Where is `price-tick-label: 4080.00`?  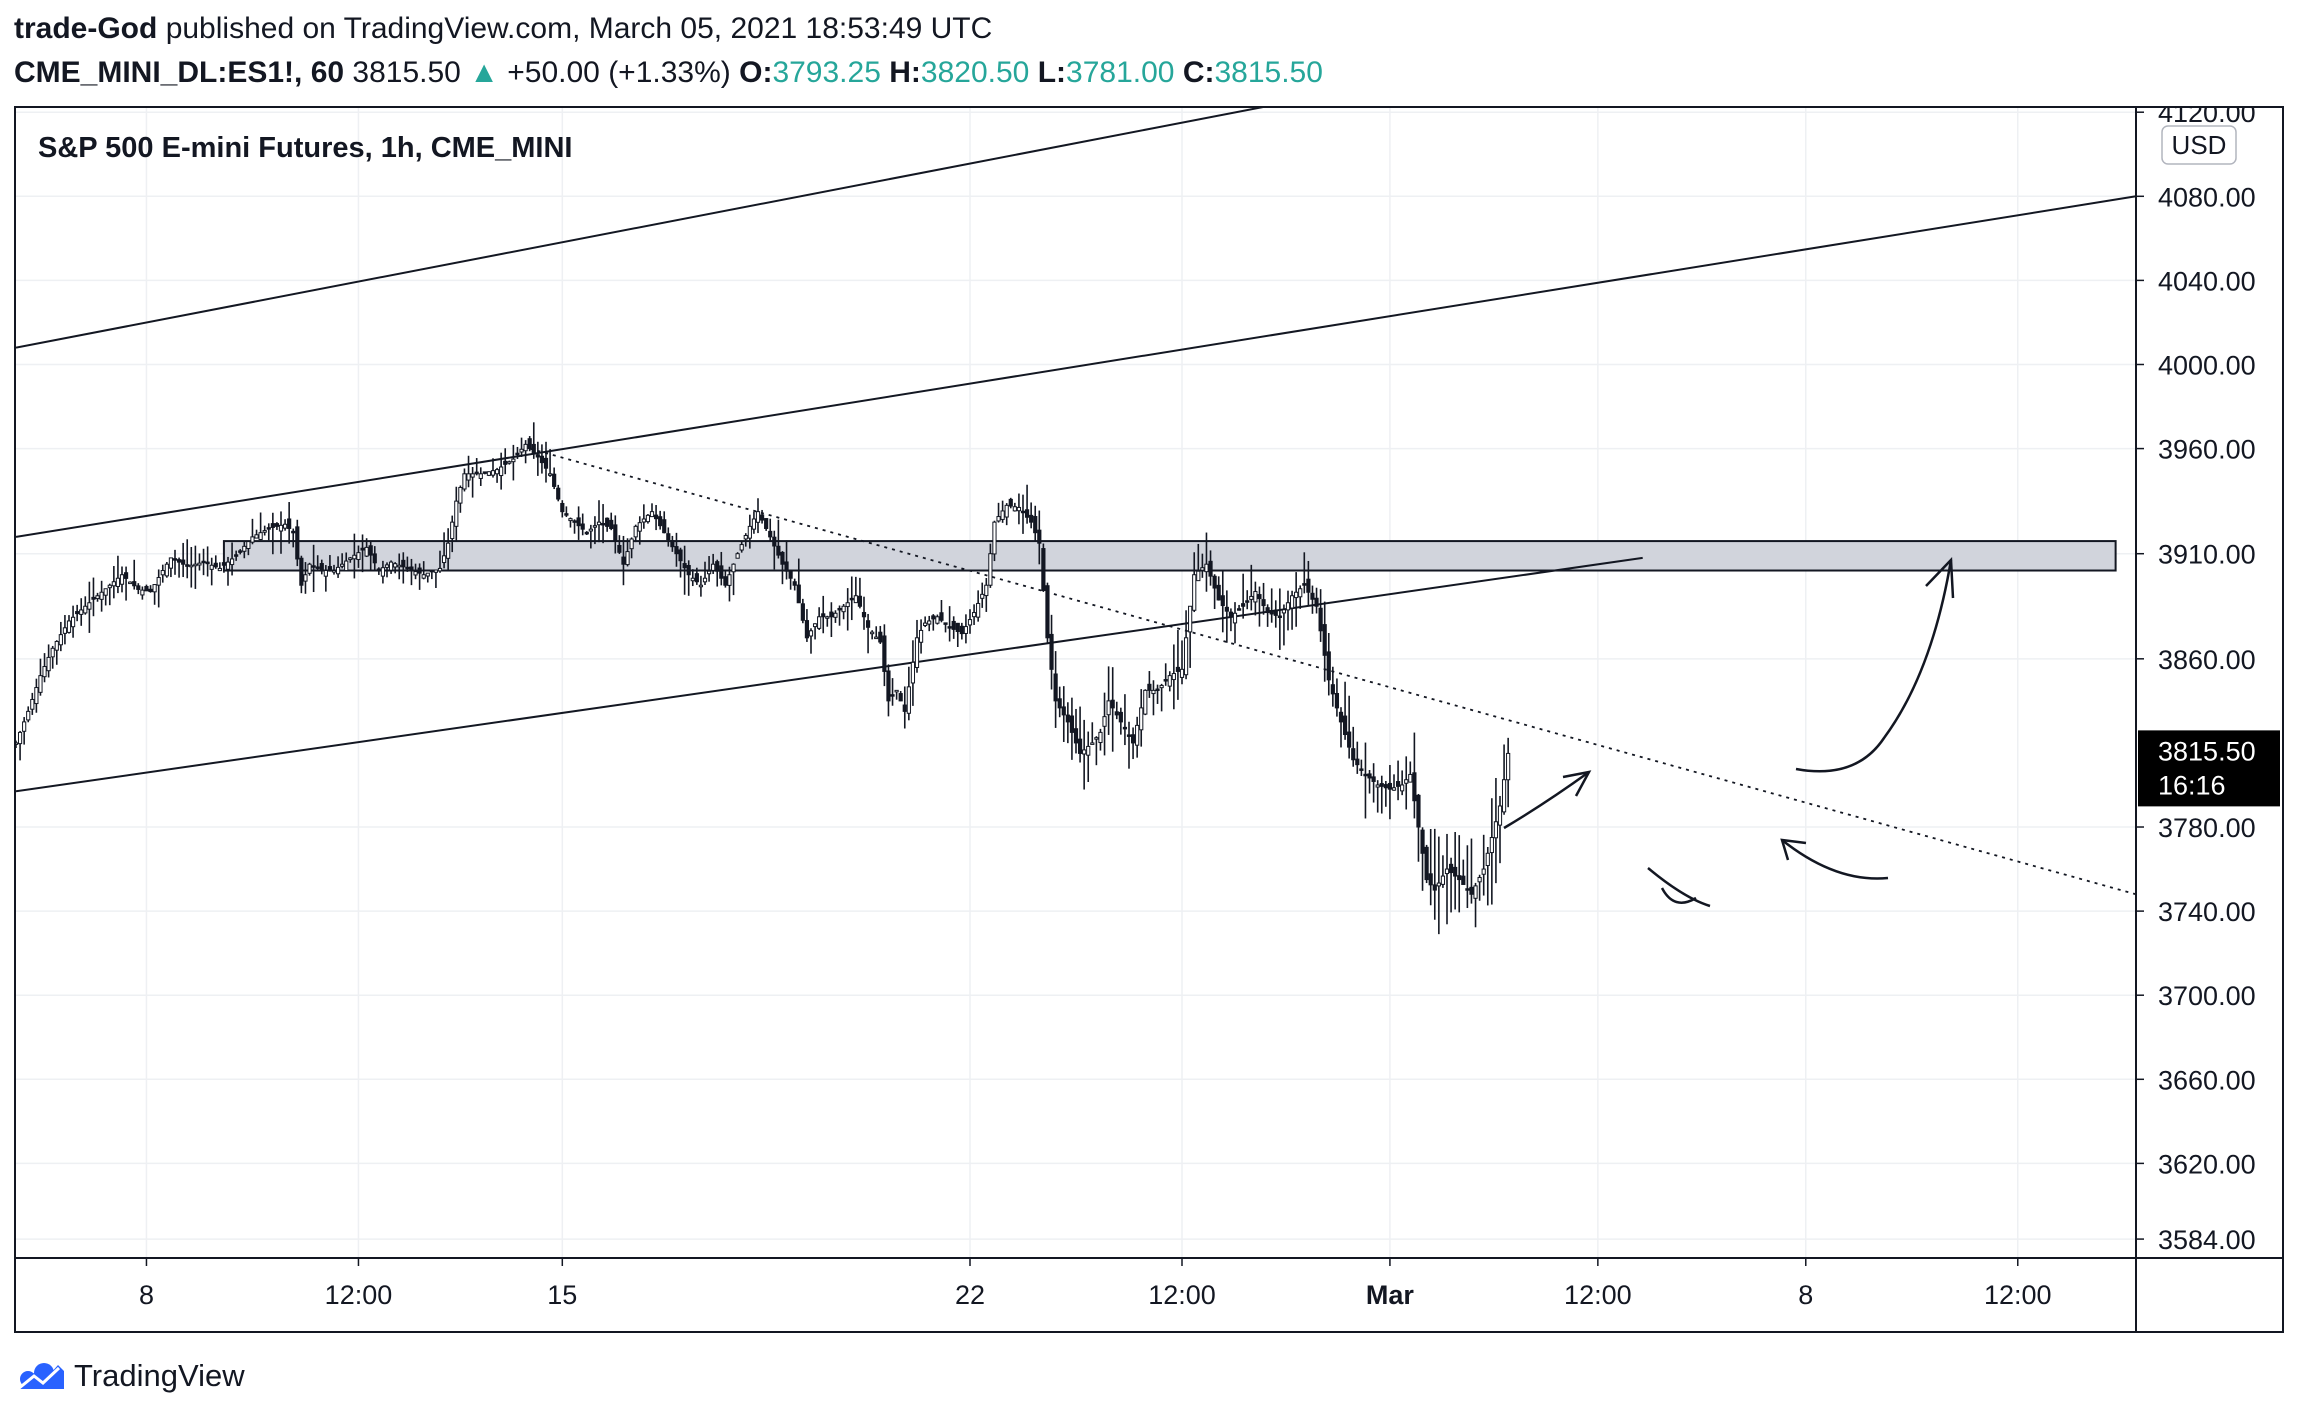
price-tick-label: 4080.00 is located at coordinates (2207, 197).